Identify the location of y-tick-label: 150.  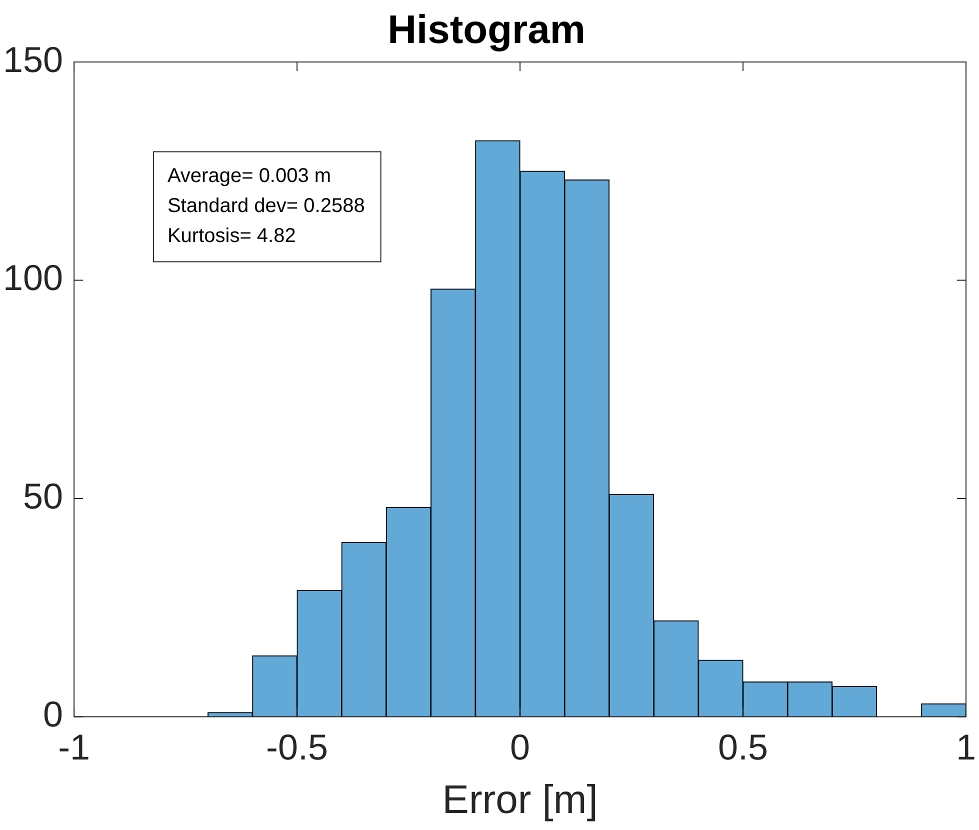
(33, 59).